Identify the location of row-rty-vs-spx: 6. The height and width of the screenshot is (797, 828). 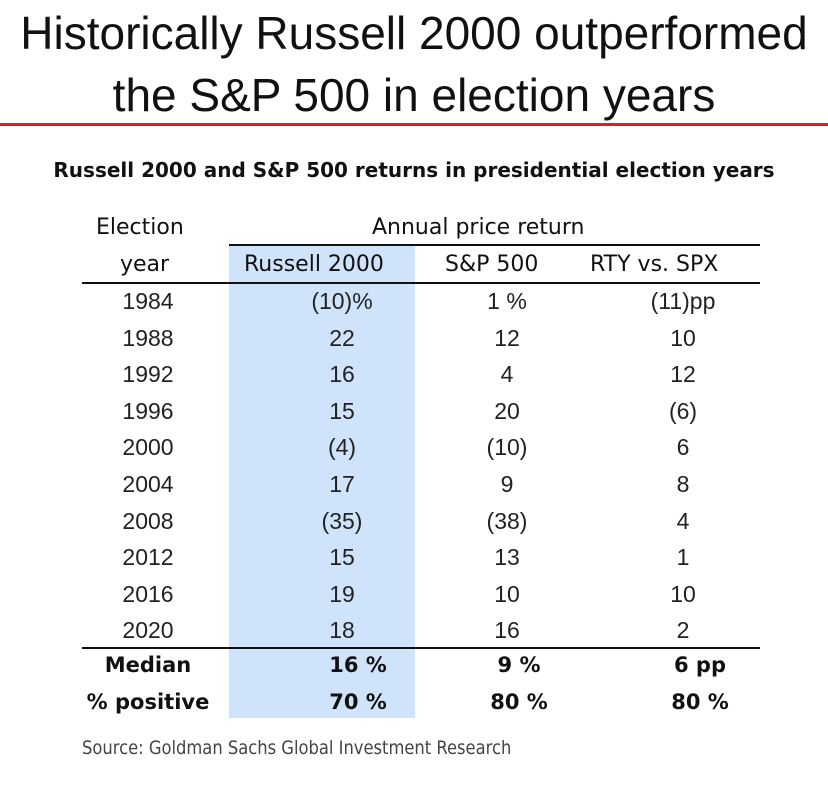
(683, 447).